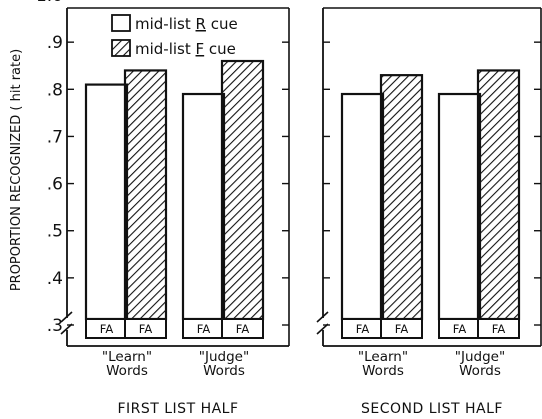  I want to click on y-tick-label: .4, so click(55, 279).